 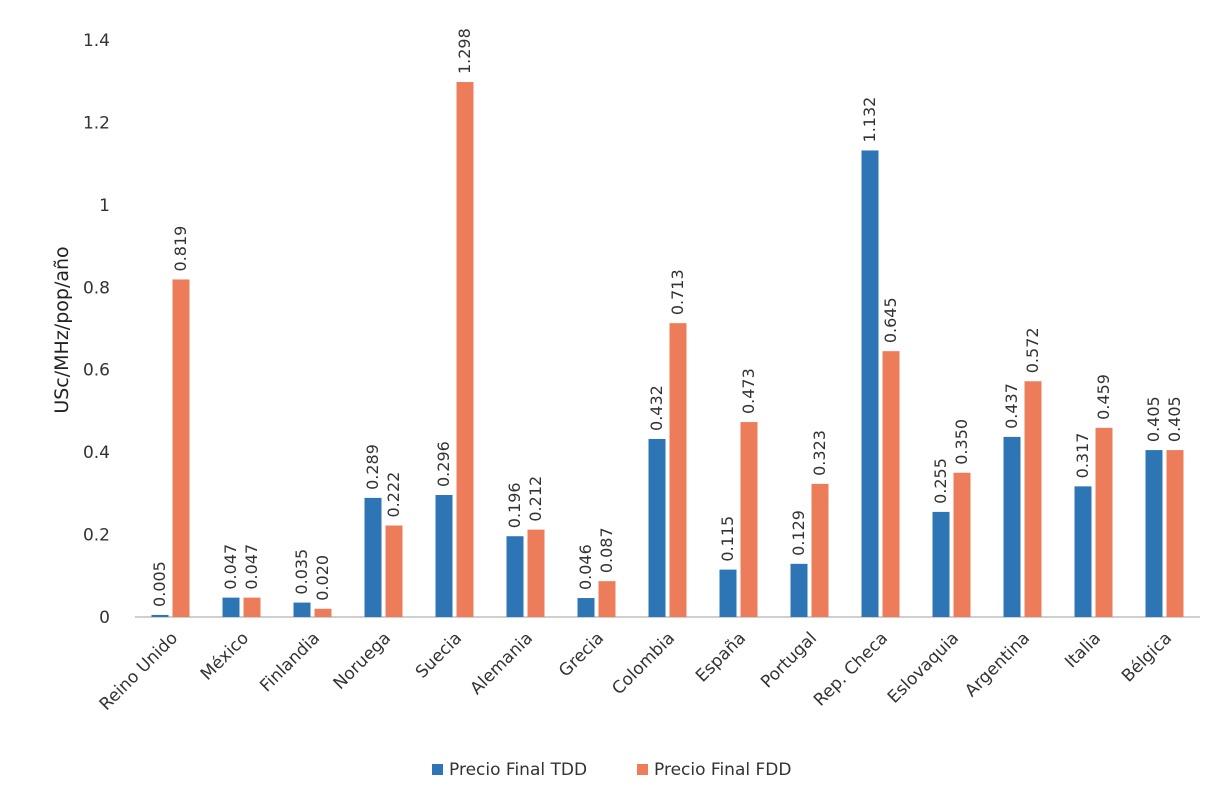 I want to click on data-label: 0.129, so click(x=798, y=533).